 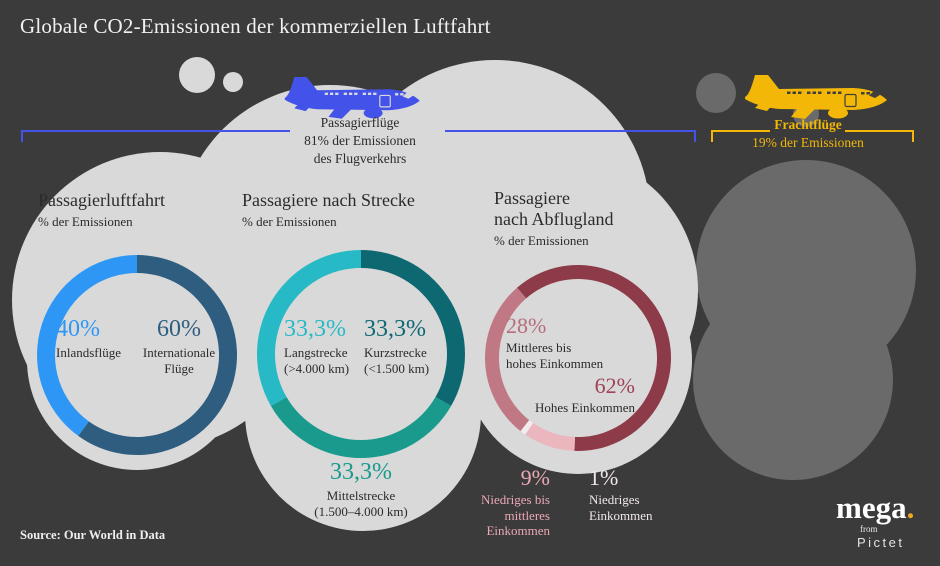 I want to click on callout-niedriges-einkommen: 1% Niedriges Einkommen, so click(x=634, y=494).